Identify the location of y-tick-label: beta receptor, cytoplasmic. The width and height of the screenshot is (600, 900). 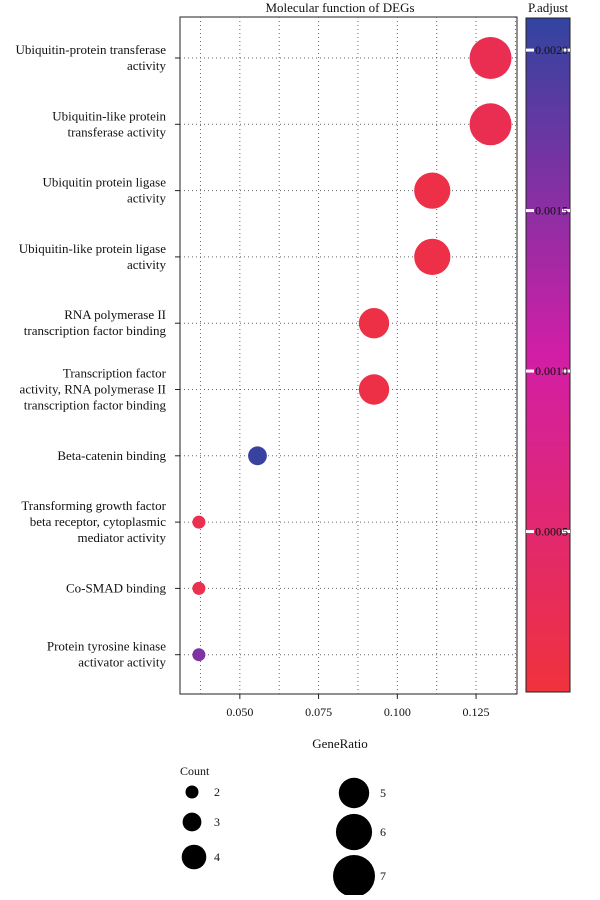
(98, 521).